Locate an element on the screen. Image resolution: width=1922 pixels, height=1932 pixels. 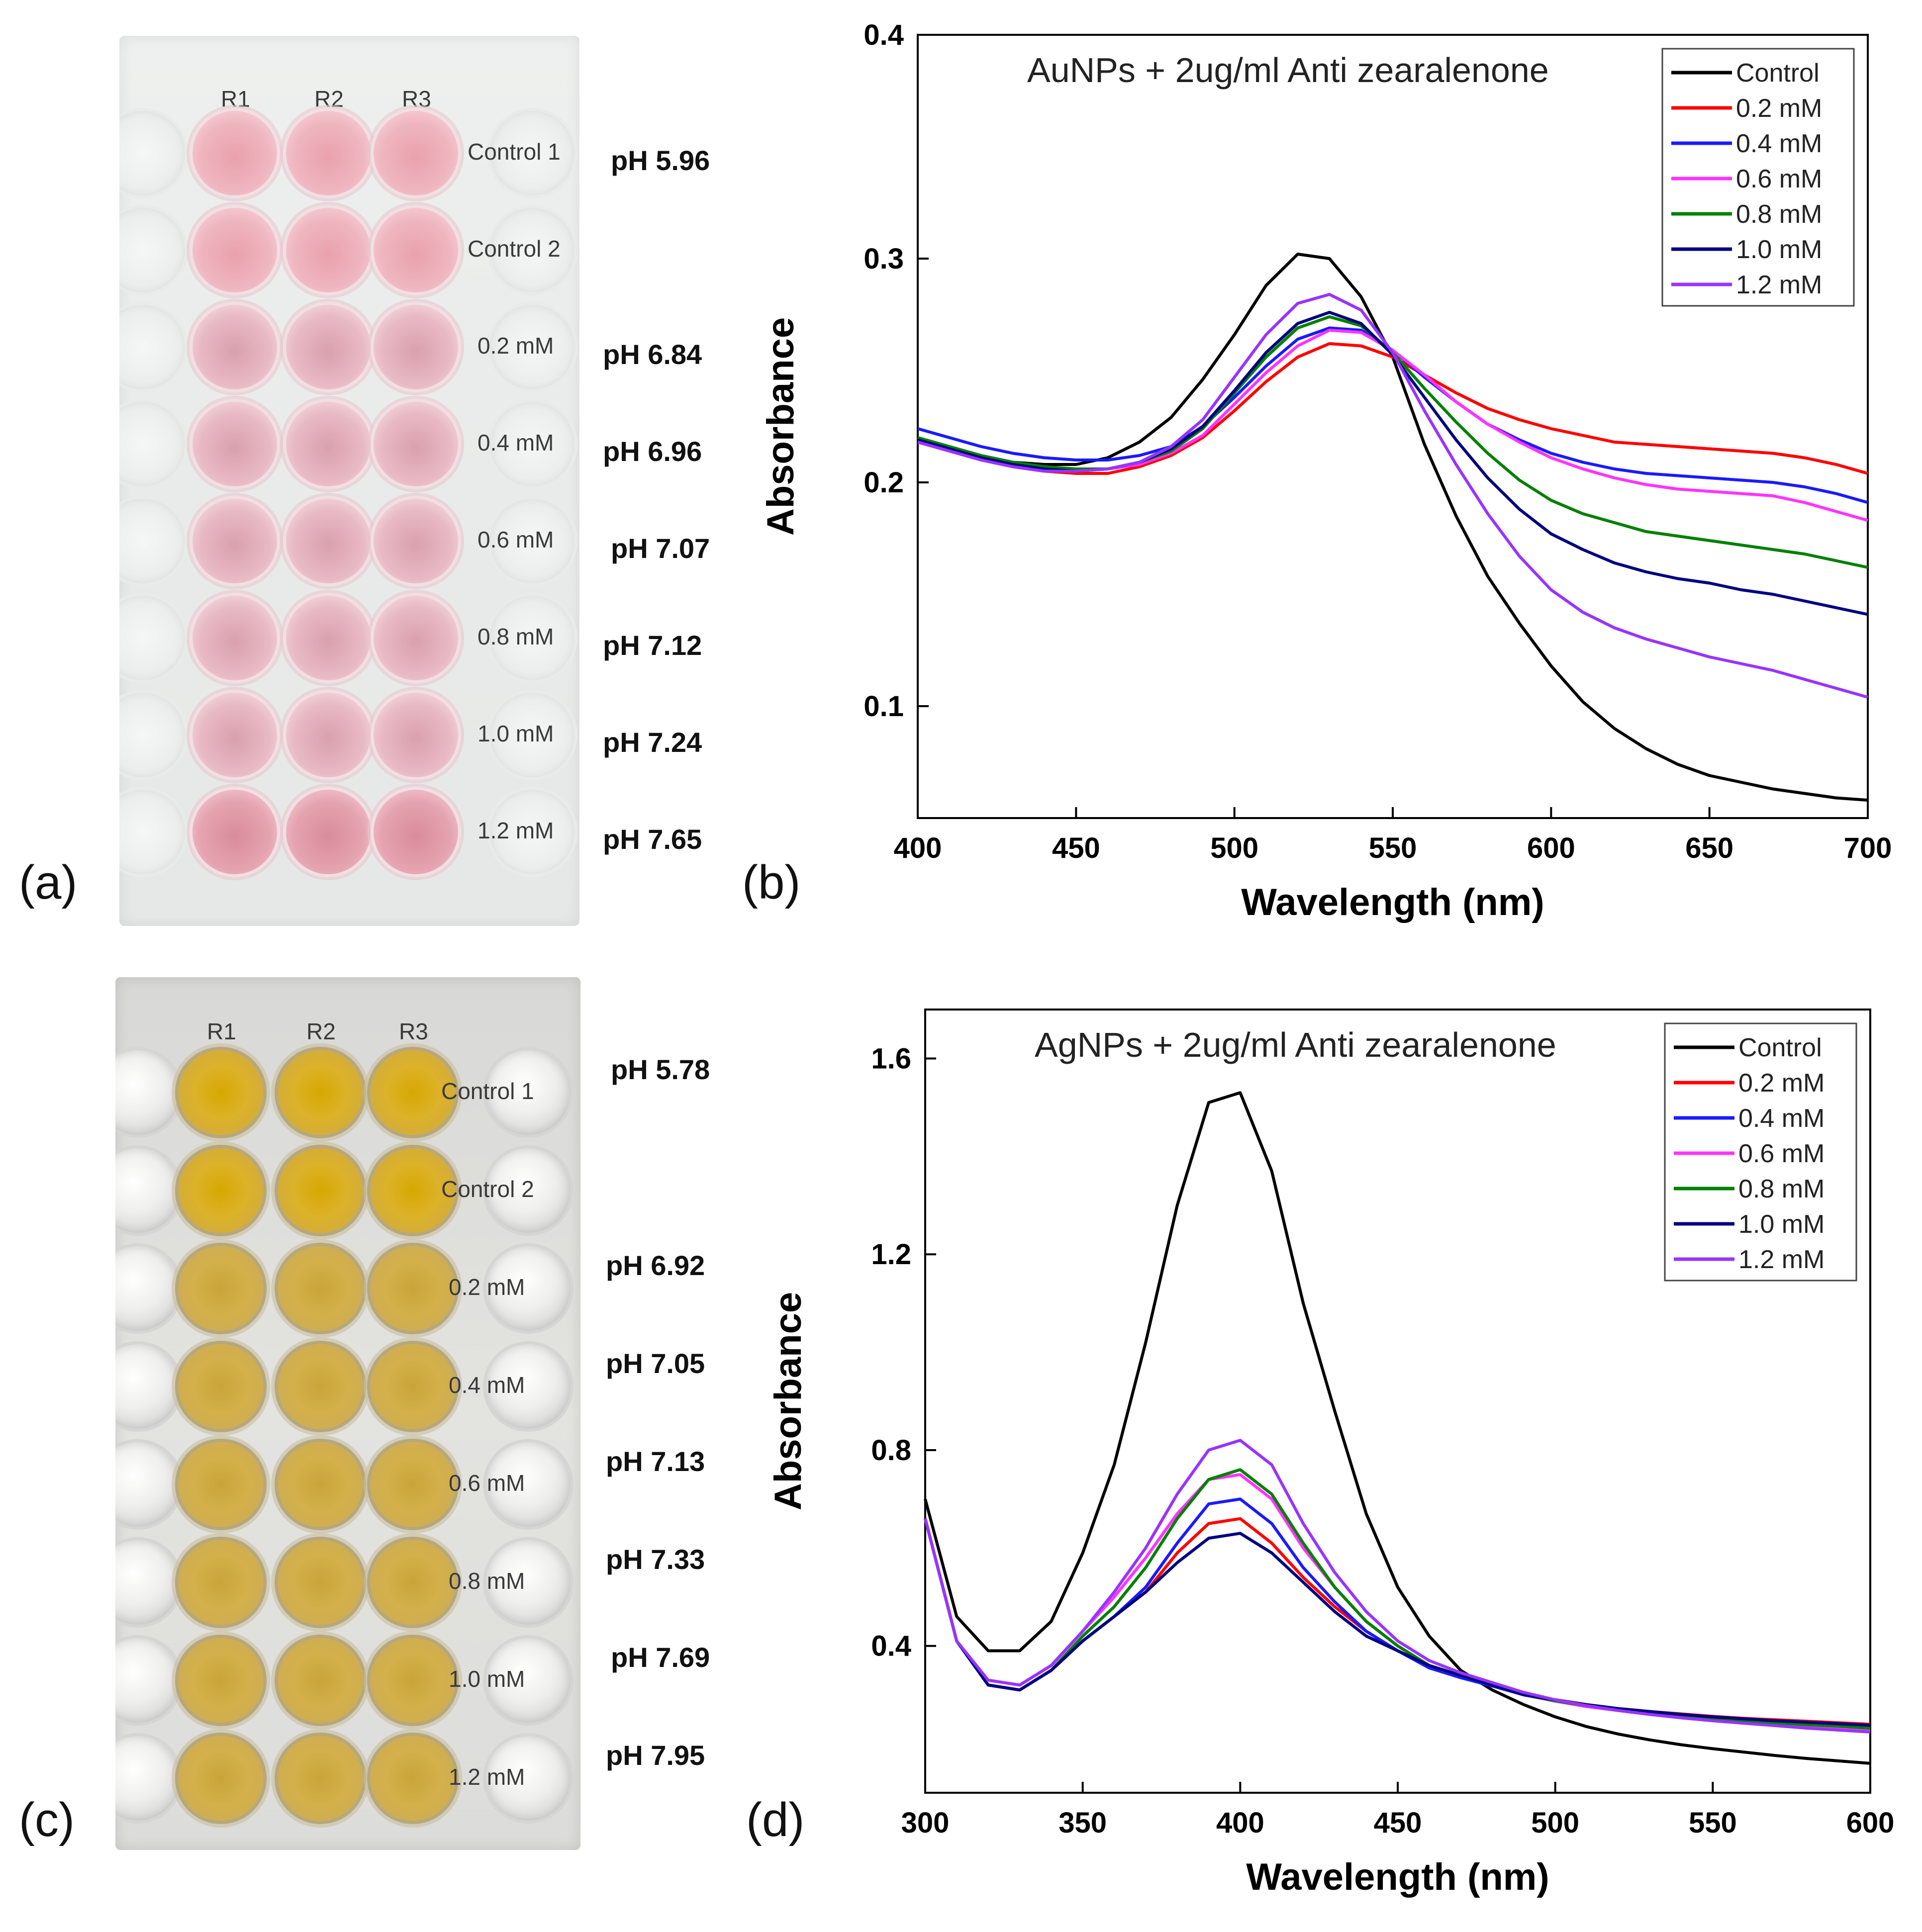
chart-title: AgNPs + 2ug/ml Anti zearalenone is located at coordinates (1295, 1044).